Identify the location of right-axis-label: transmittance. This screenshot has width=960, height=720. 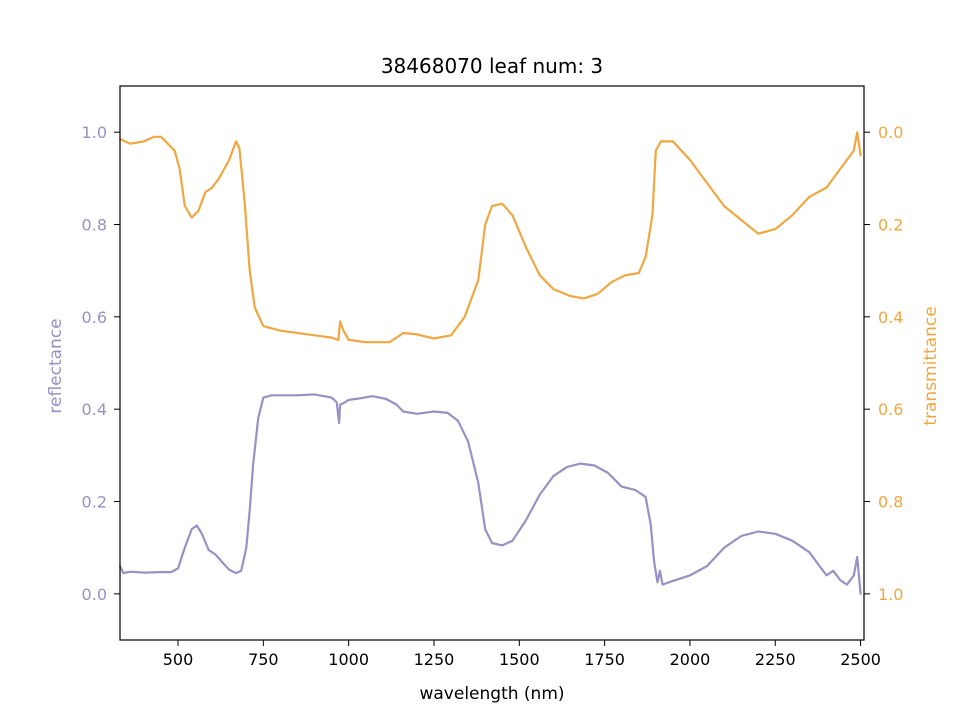
(931, 365).